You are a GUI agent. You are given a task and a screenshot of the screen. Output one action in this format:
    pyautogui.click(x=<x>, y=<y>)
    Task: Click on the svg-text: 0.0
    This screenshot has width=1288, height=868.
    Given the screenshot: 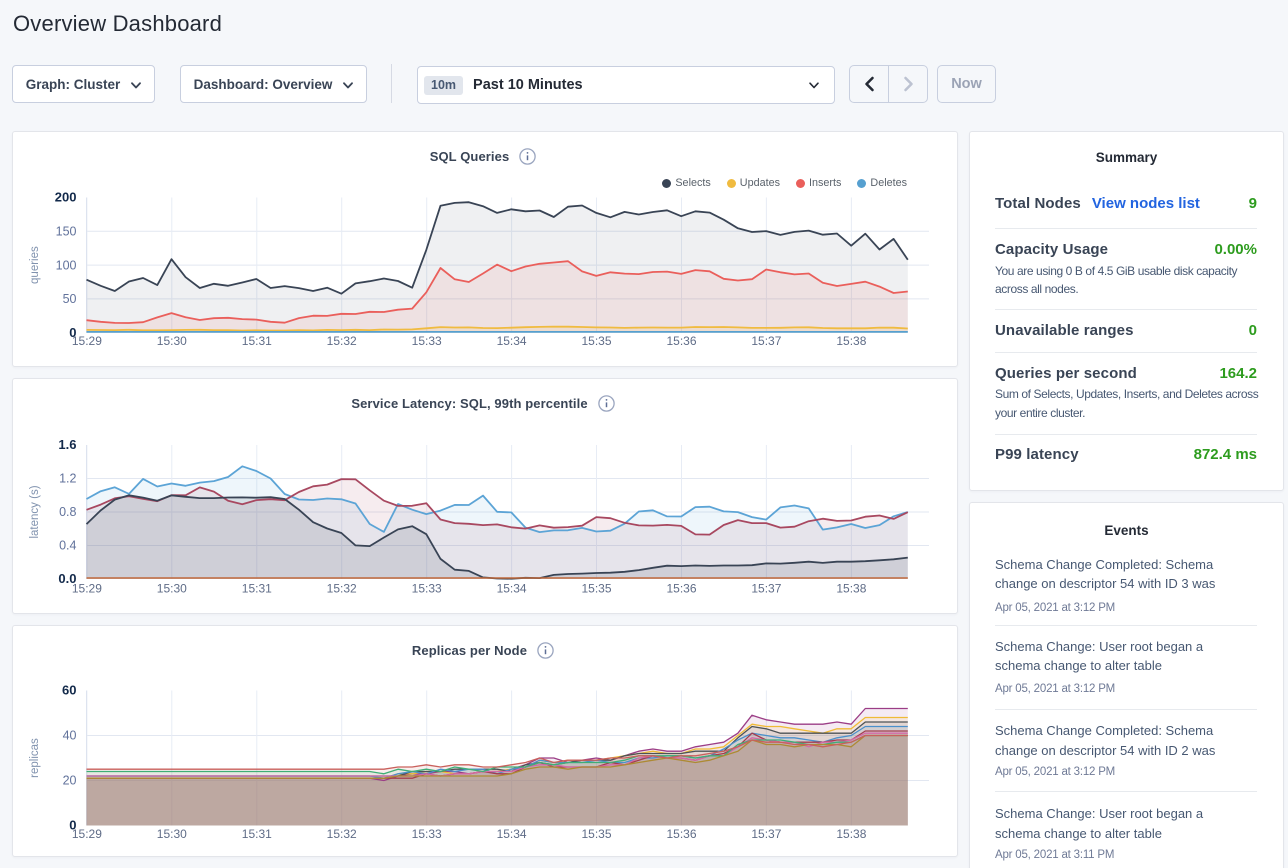 What is the action you would take?
    pyautogui.click(x=67, y=578)
    